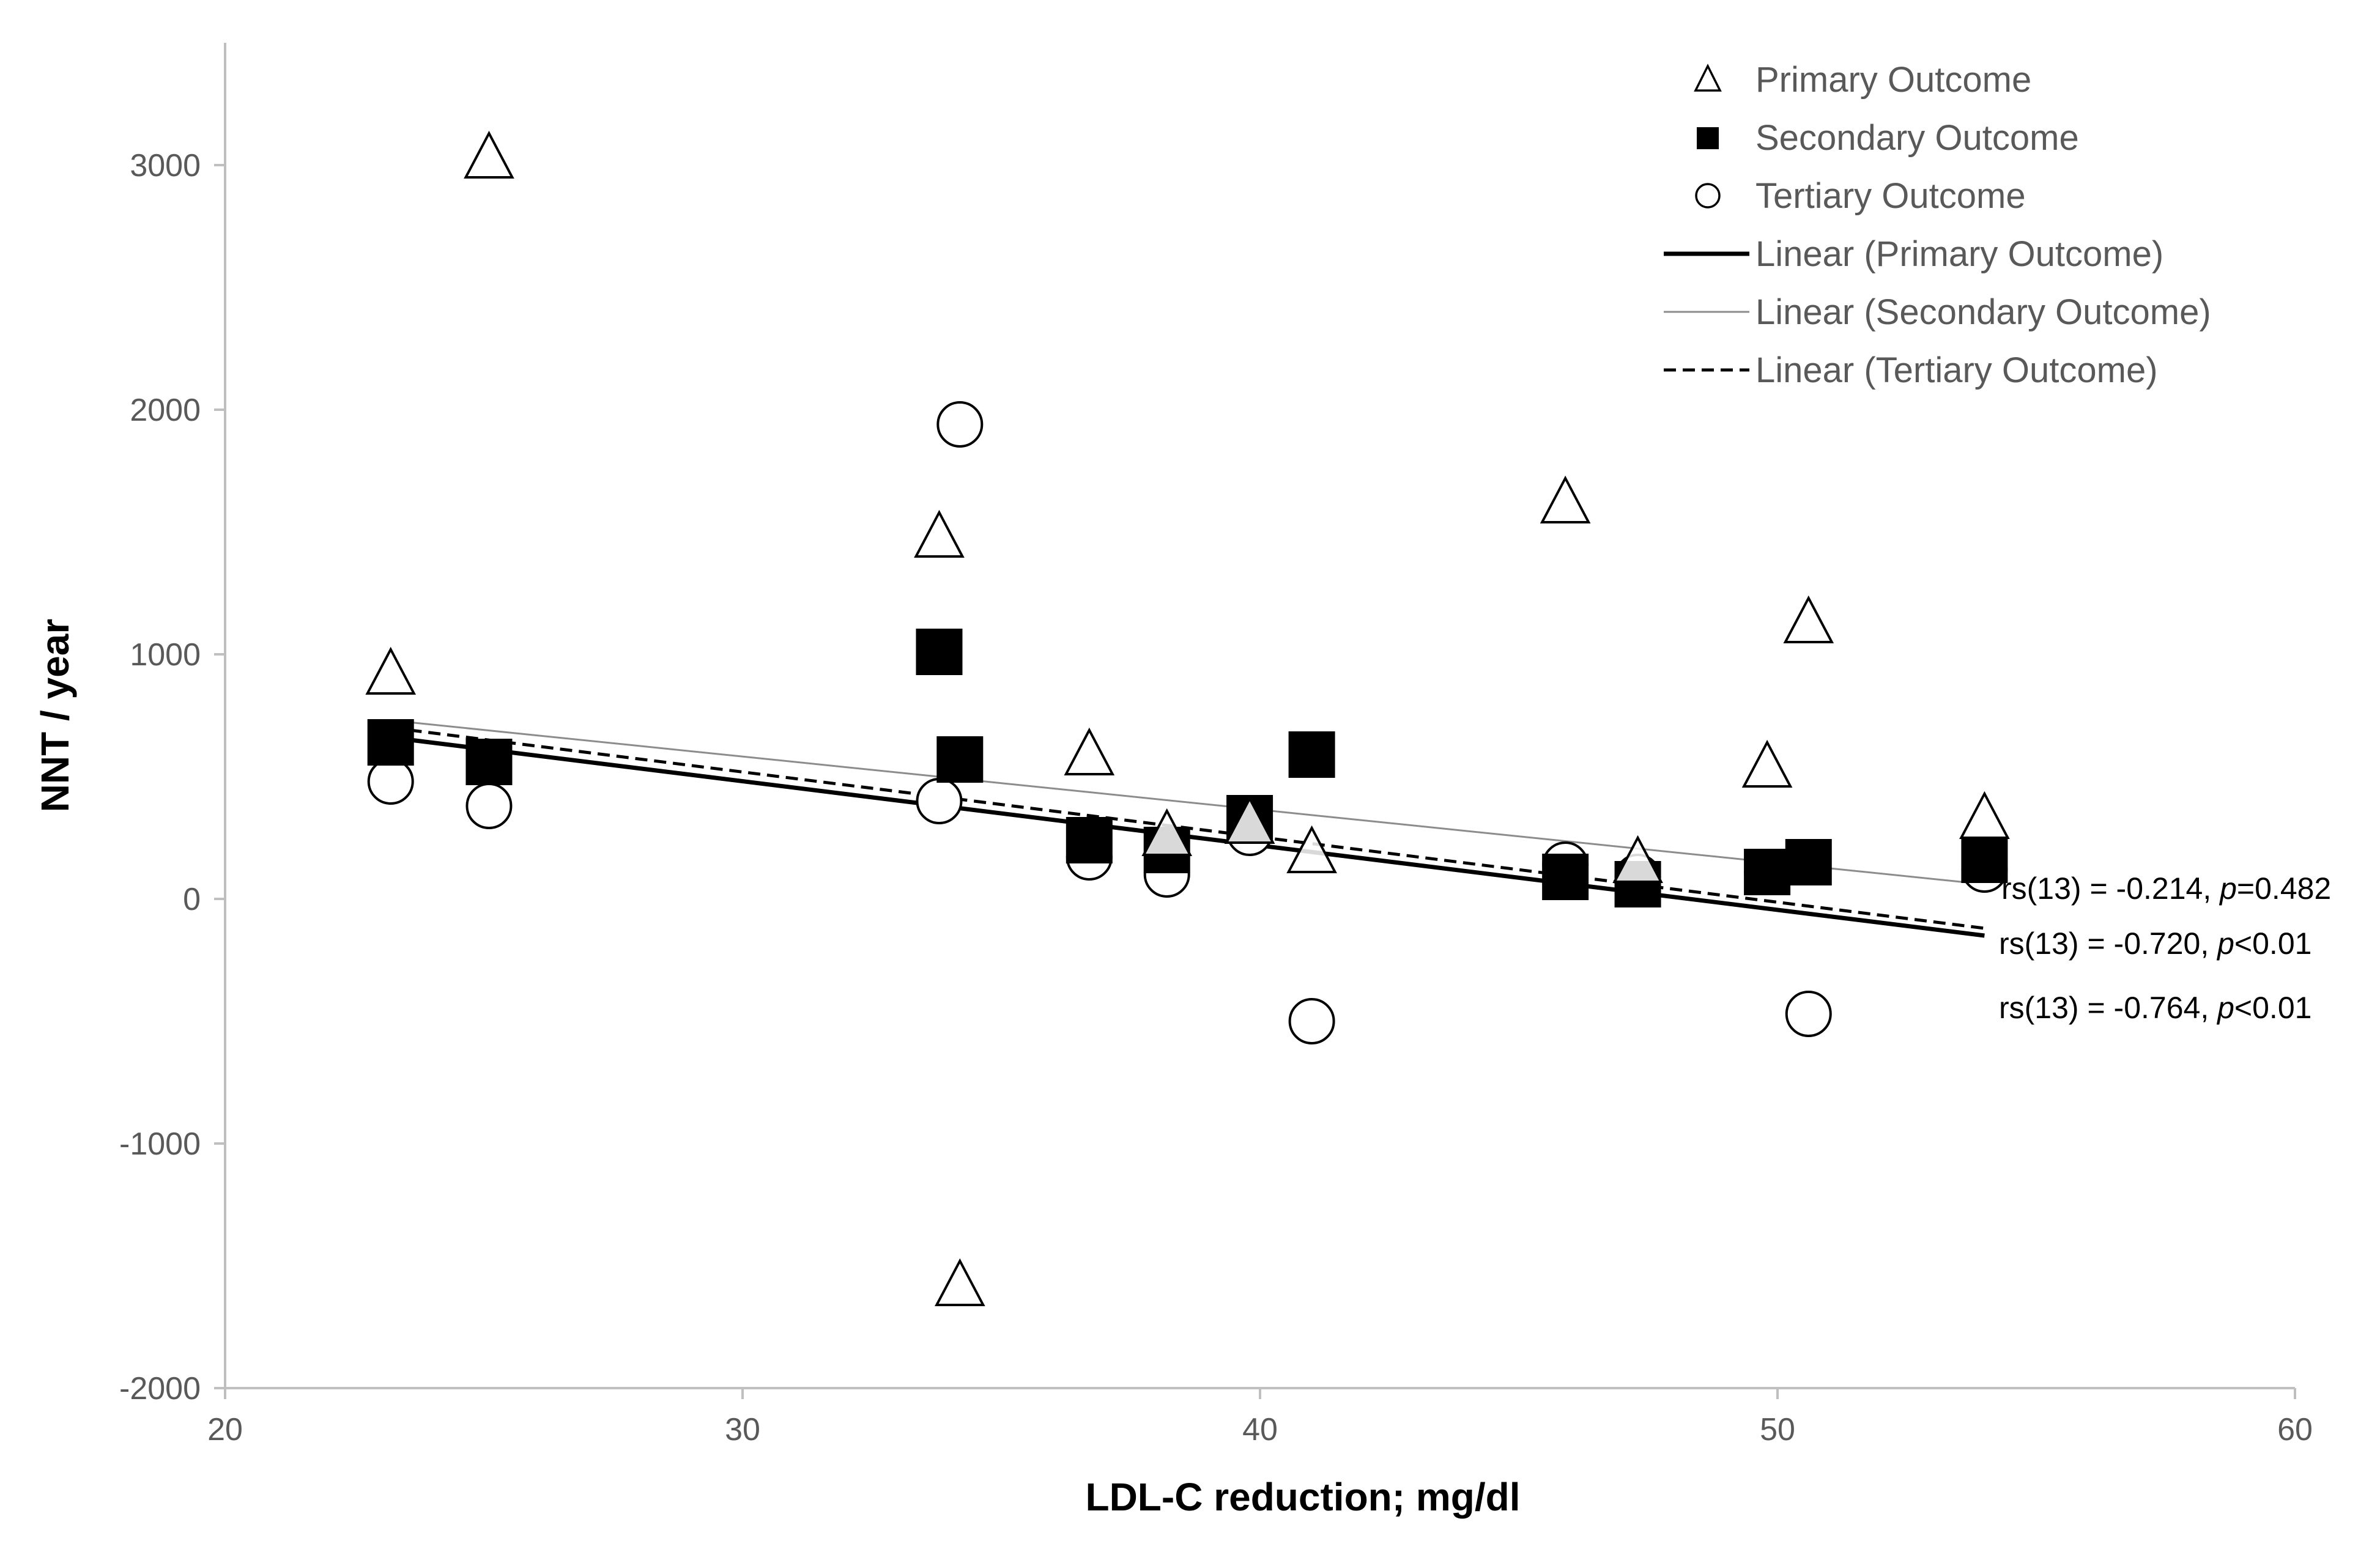  What do you see at coordinates (160, 1144) in the screenshot?
I see `y-tick-label: -1000` at bounding box center [160, 1144].